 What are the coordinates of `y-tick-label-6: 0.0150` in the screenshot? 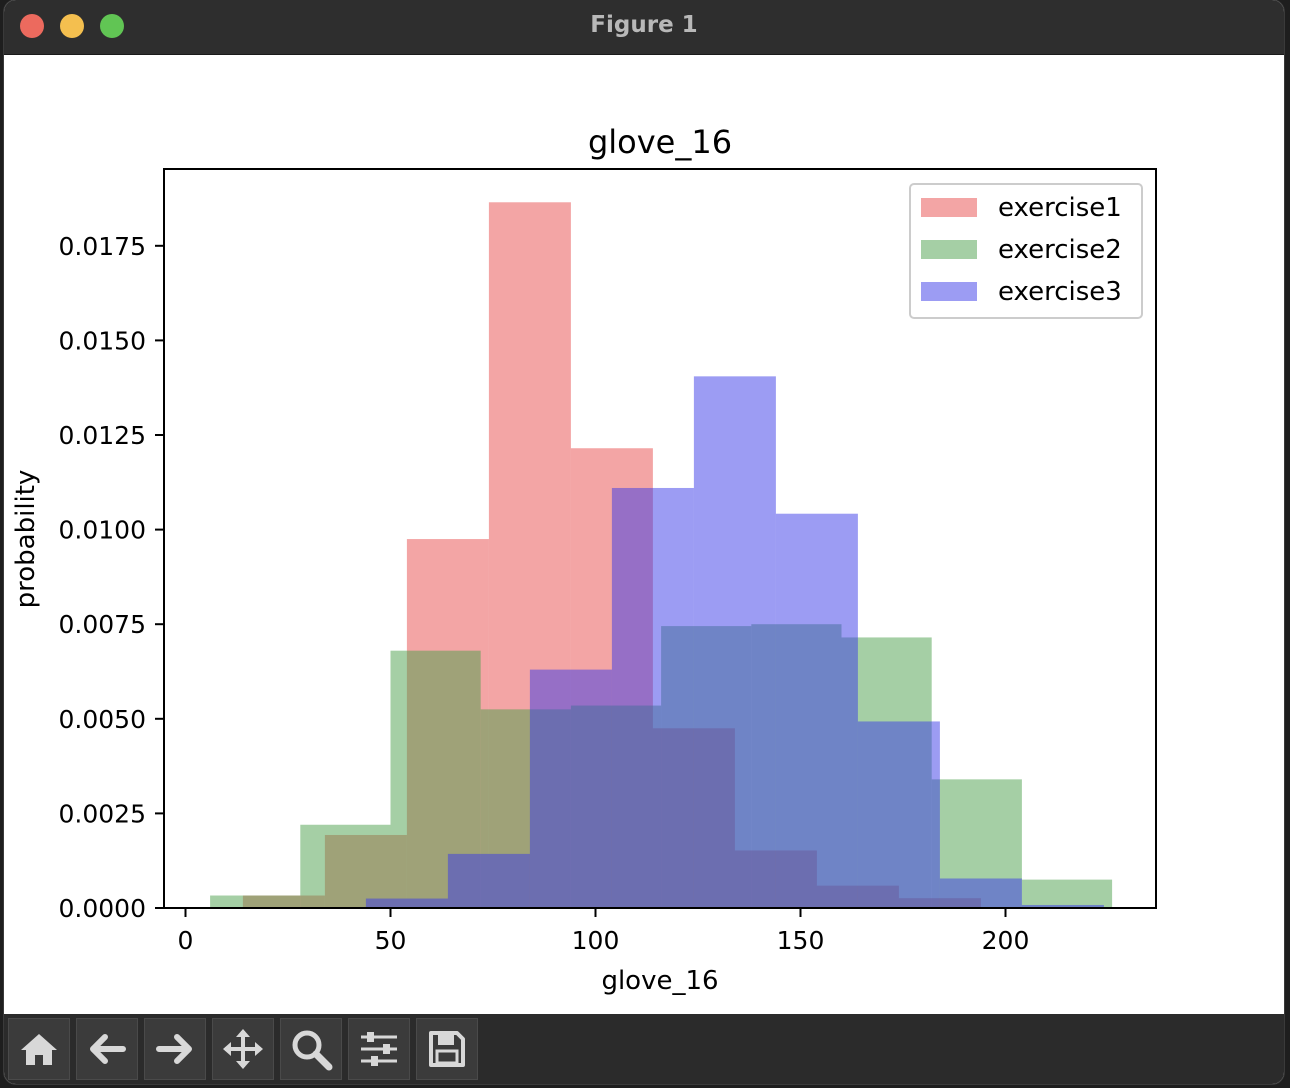 It's located at (102, 340).